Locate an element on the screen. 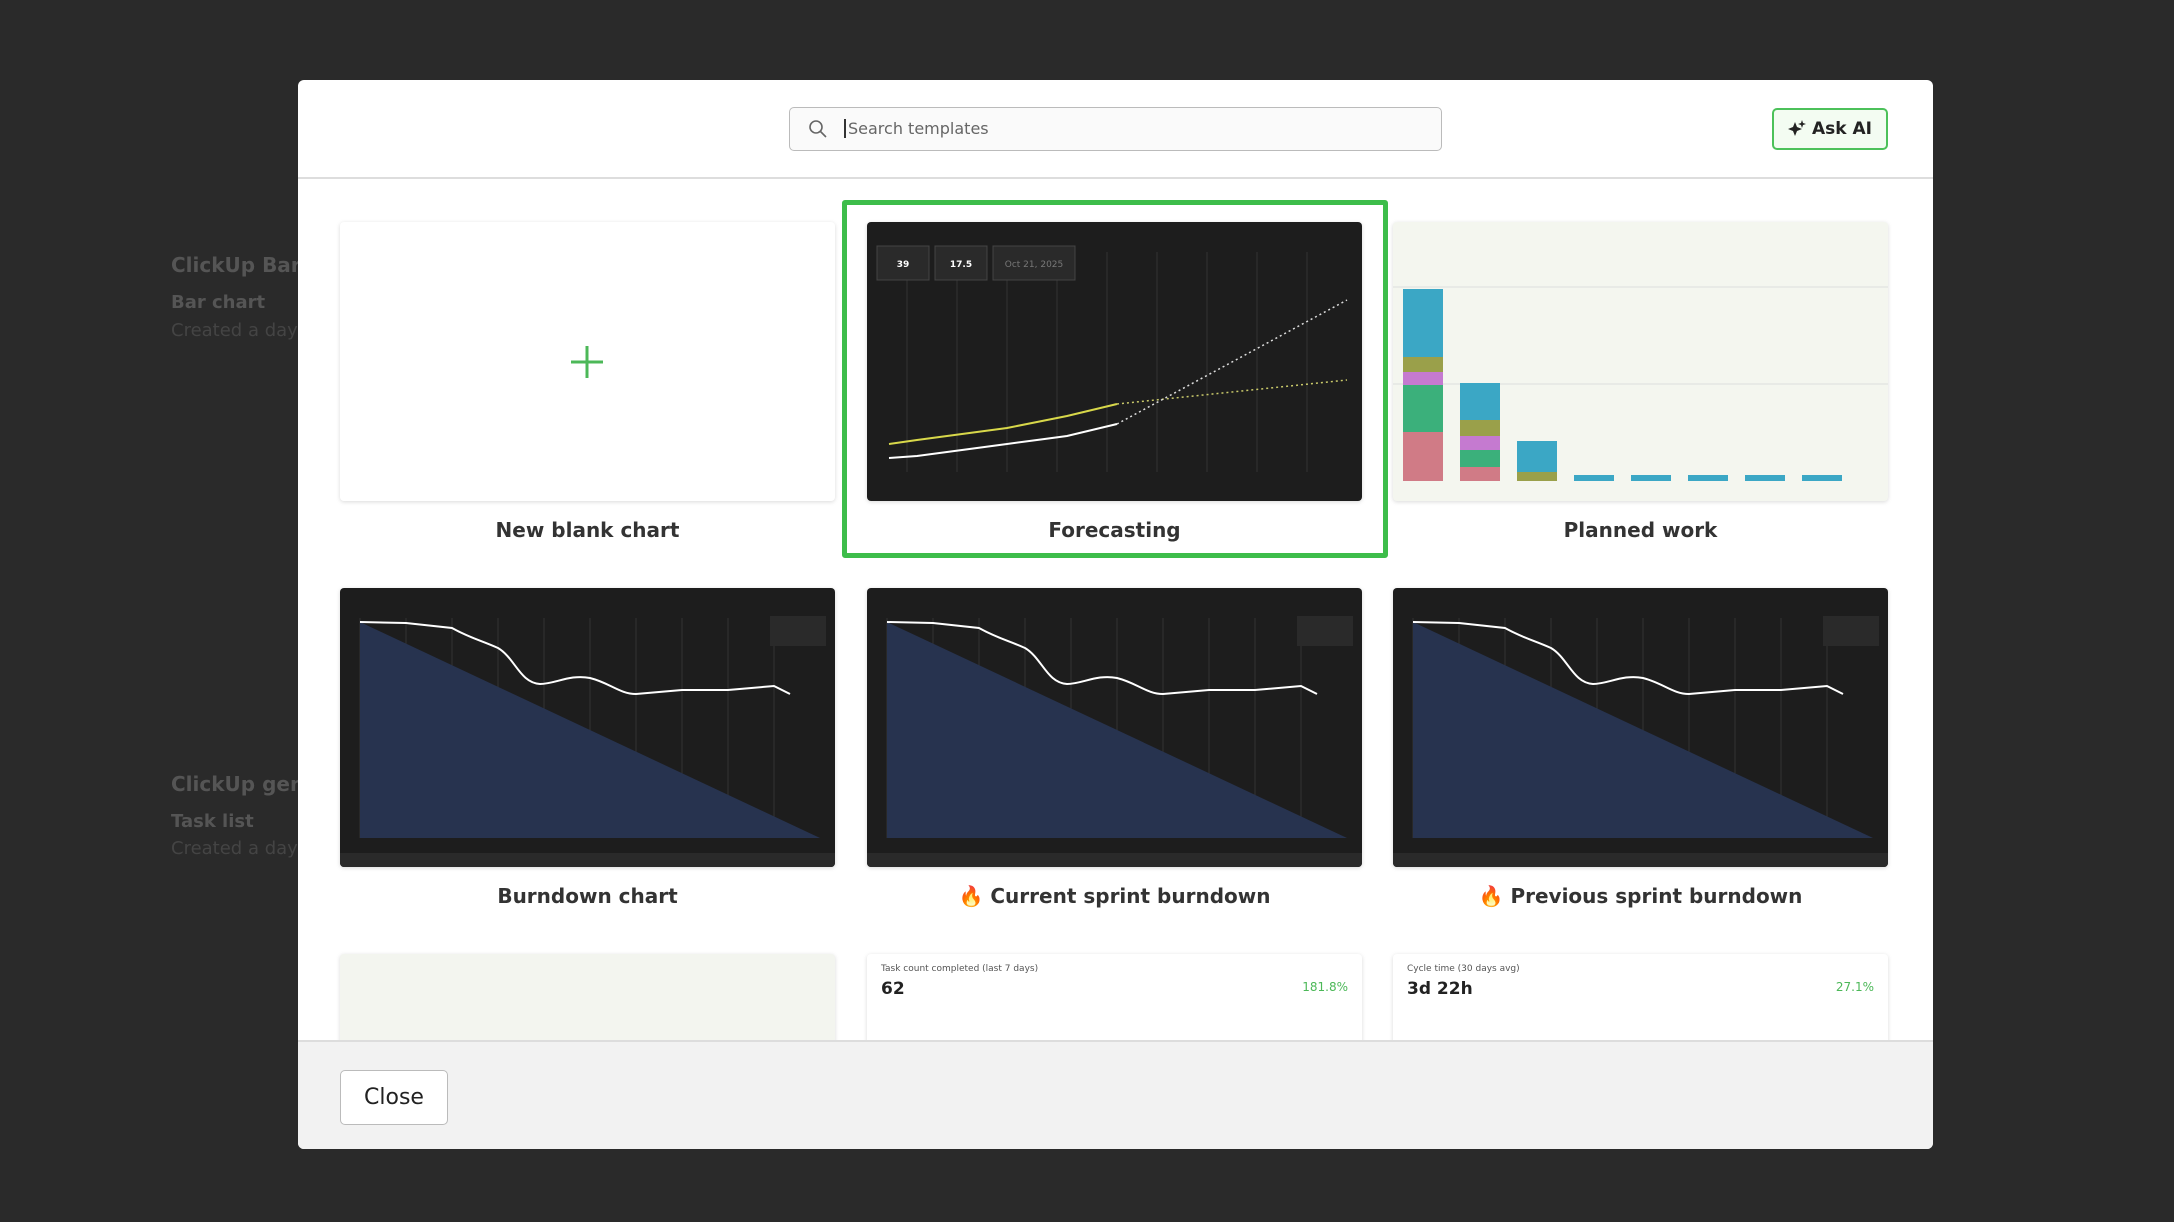  search-icon is located at coordinates (818, 129).